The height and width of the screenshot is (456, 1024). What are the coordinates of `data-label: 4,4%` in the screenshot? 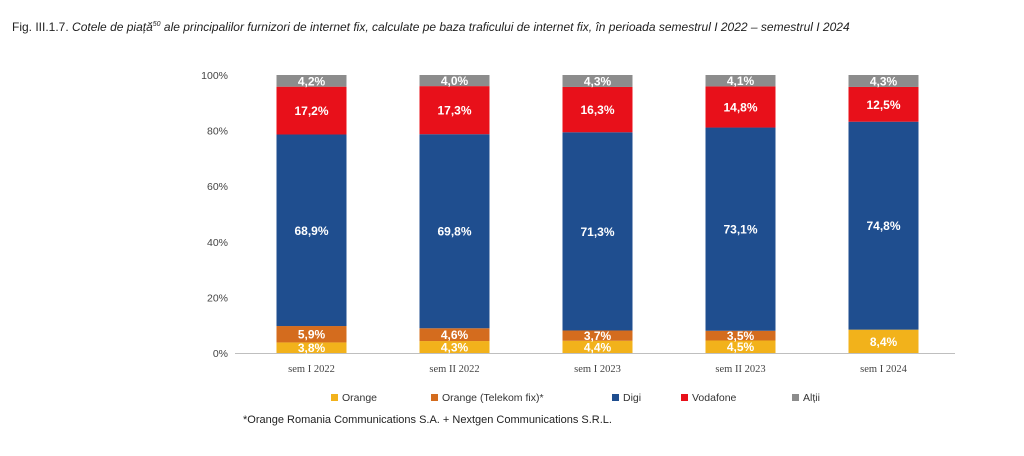 It's located at (598, 347).